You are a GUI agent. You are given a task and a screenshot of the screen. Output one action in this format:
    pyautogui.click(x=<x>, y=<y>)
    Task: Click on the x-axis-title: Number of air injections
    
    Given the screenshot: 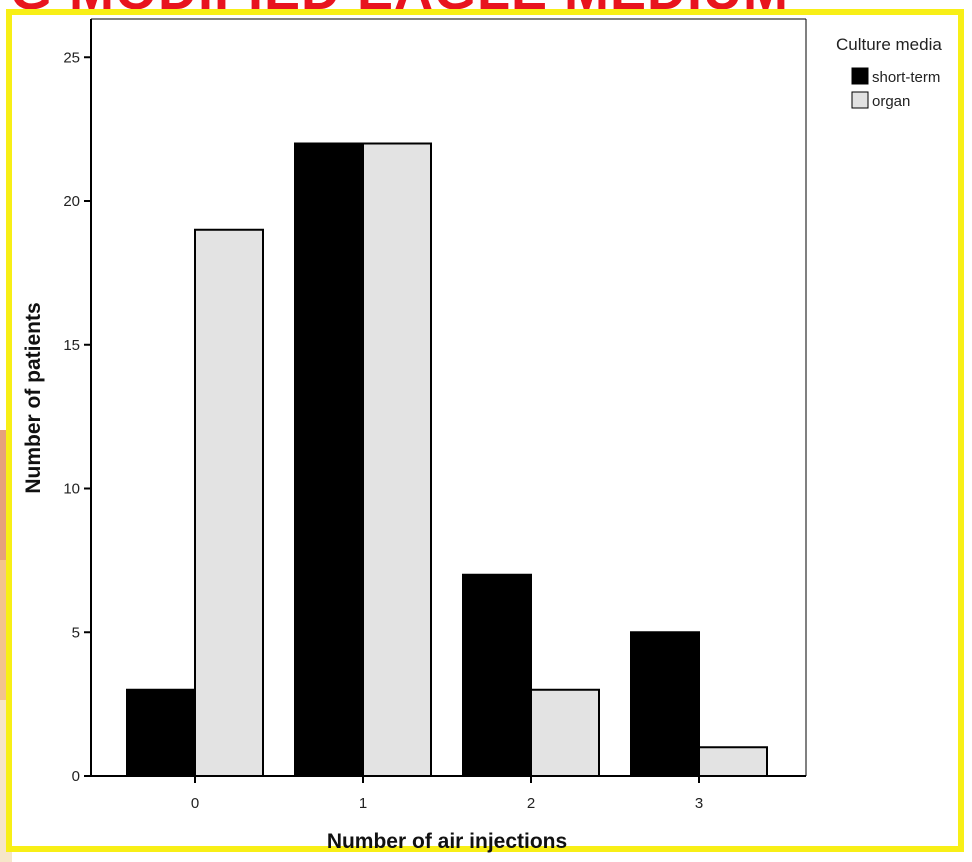 What is the action you would take?
    pyautogui.click(x=447, y=841)
    